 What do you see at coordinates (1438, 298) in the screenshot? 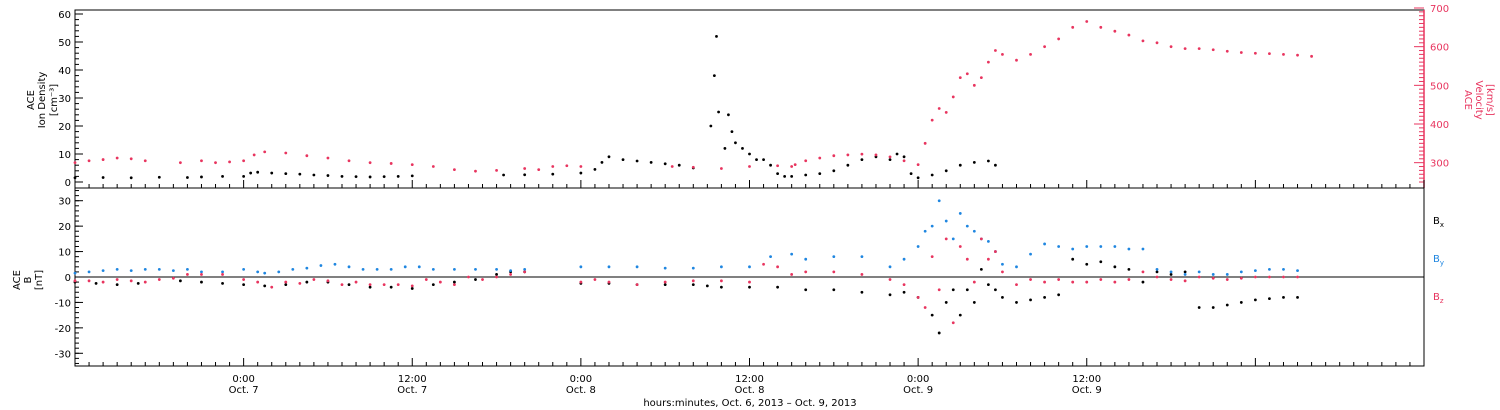
I see `legend-bz: Bz` at bounding box center [1438, 298].